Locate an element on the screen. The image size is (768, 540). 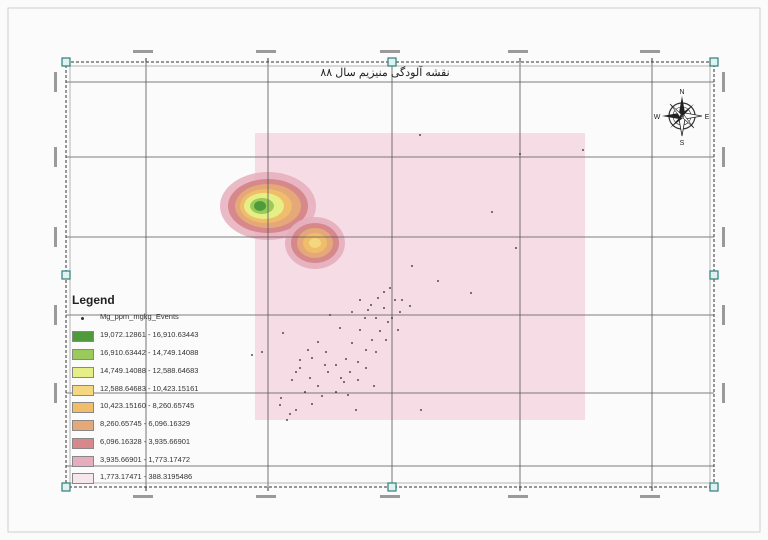
legend-class-label: 3,935.66901 - 1,773.17472 is located at coordinates (145, 459).